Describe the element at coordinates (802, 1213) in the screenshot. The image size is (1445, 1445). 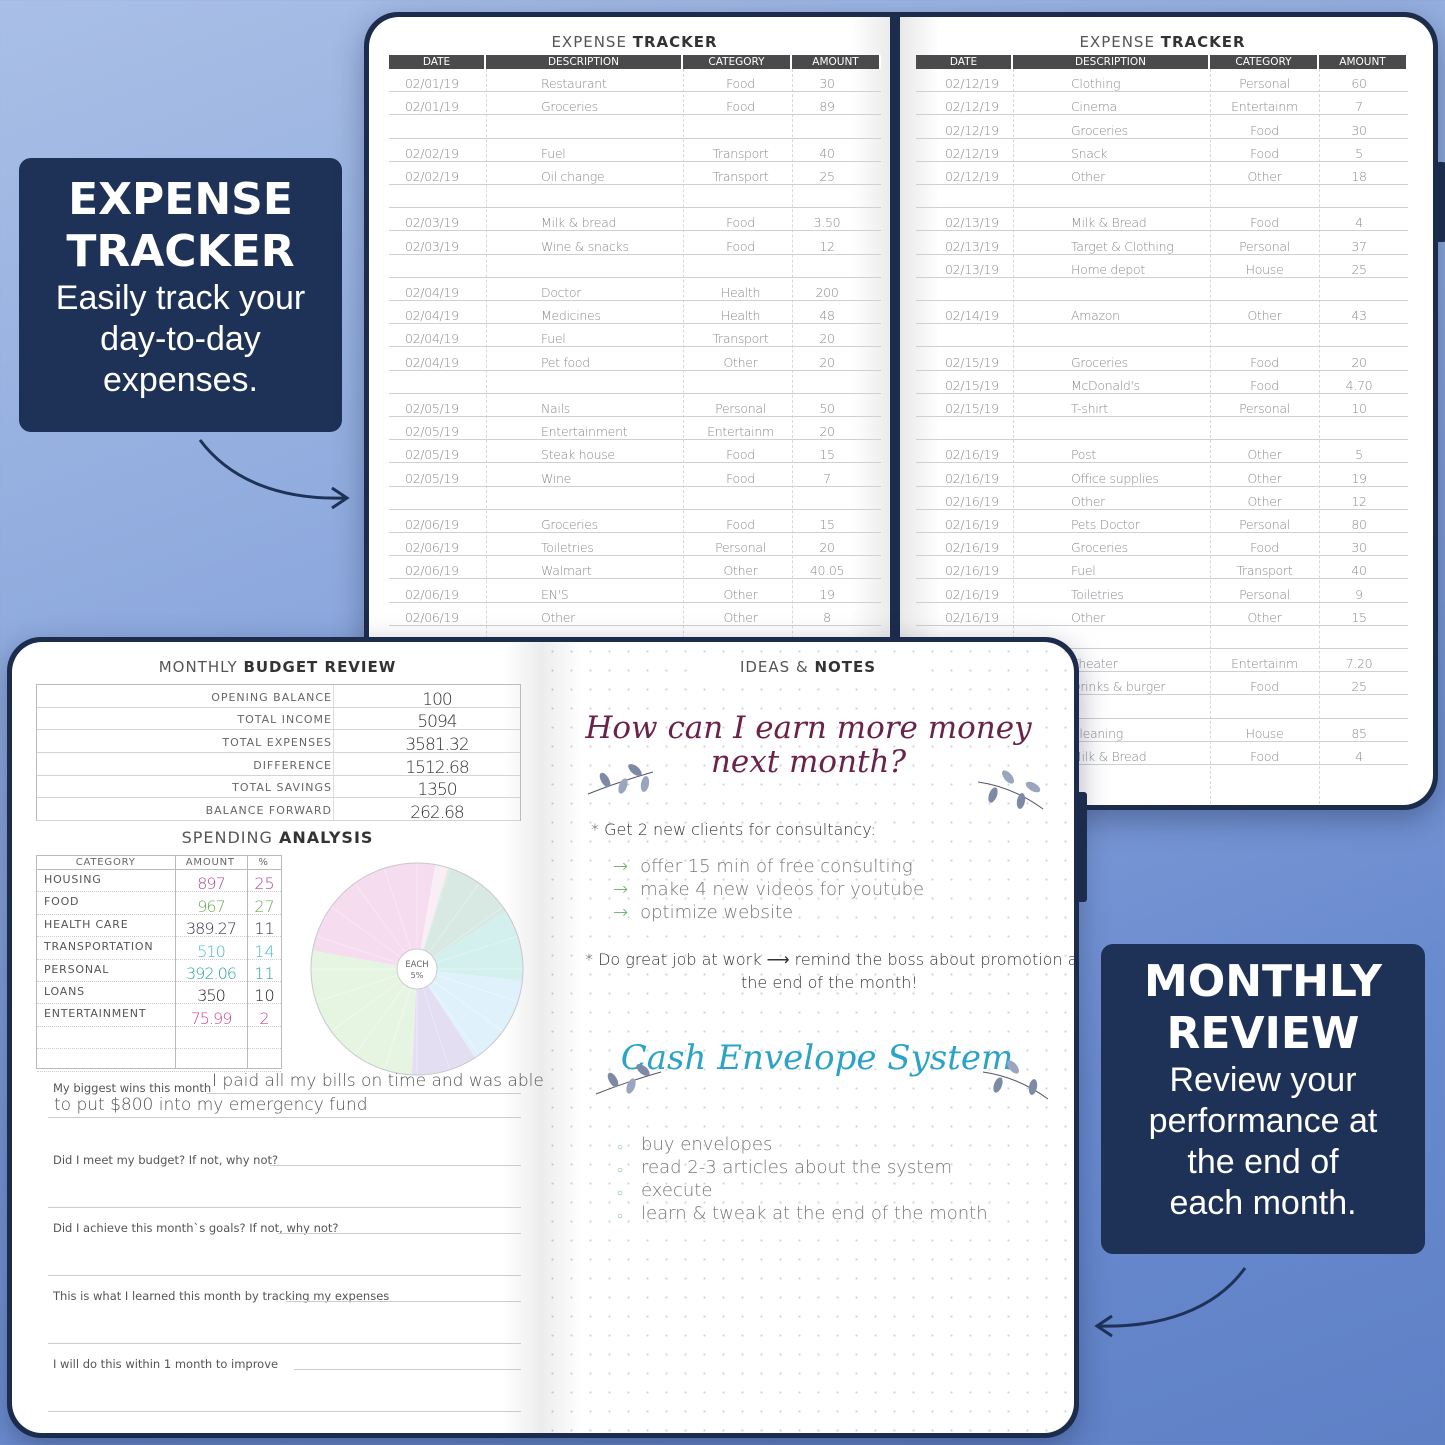
I see `list-item: ○ learn & tweak at the end of the month` at that location.